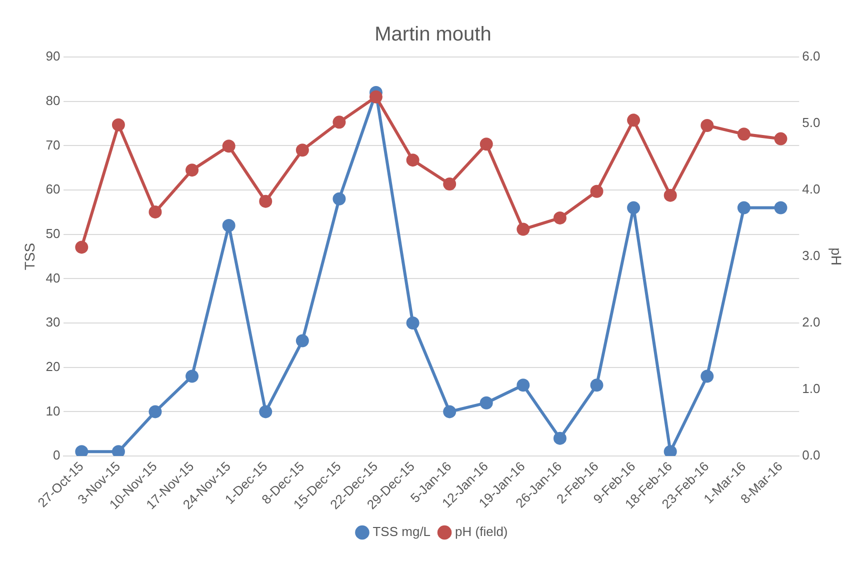 Image resolution: width=866 pixels, height=562 pixels. Describe the element at coordinates (56, 455) in the screenshot. I see `y-tick-label: 0` at that location.